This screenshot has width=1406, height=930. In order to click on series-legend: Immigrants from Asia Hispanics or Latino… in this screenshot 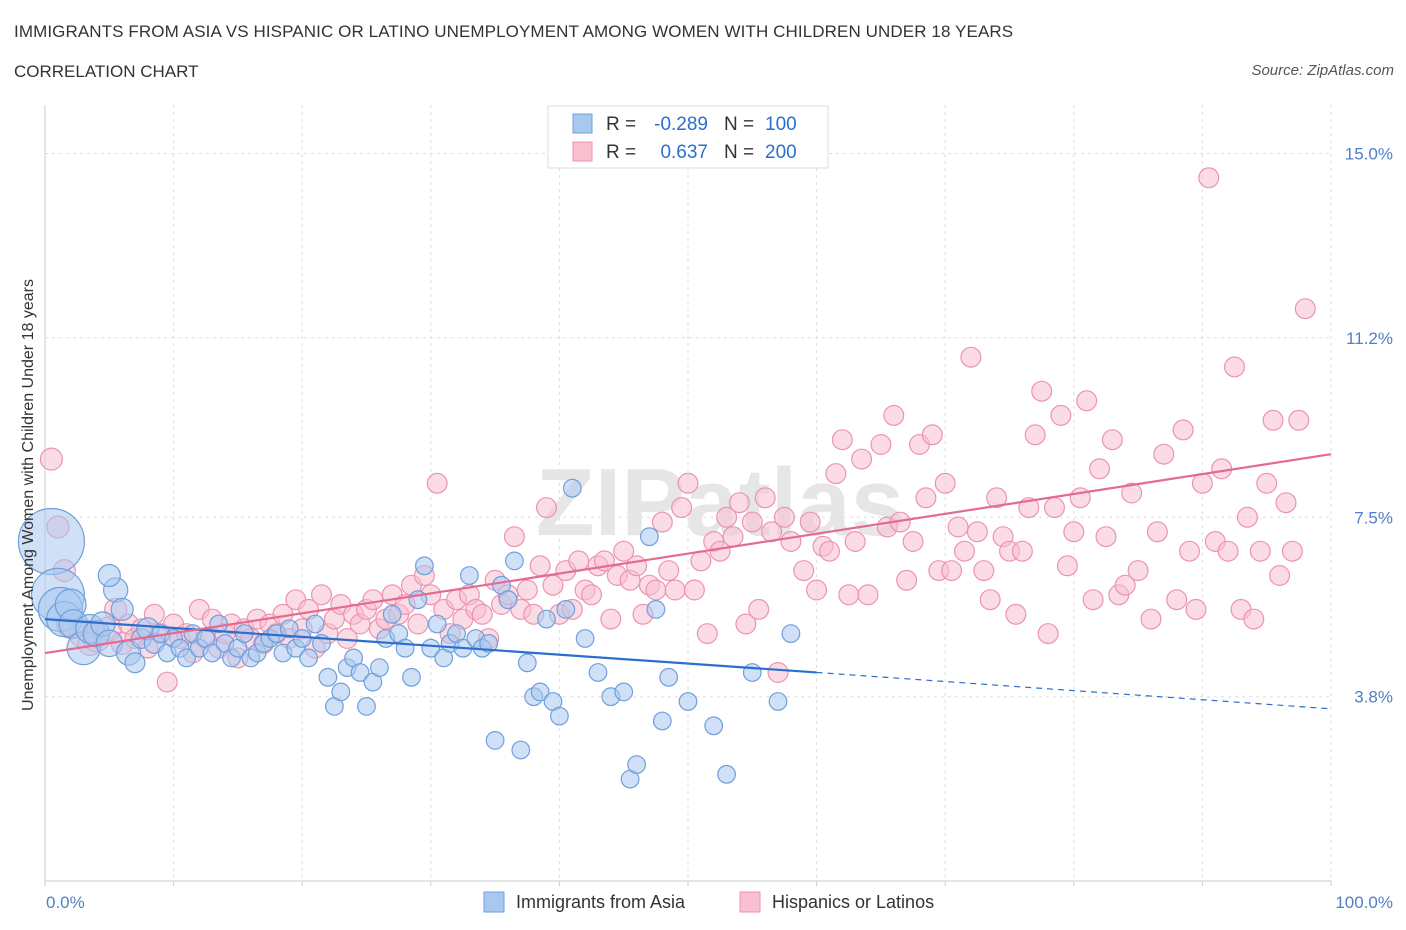, I will do `click(708, 902)`.